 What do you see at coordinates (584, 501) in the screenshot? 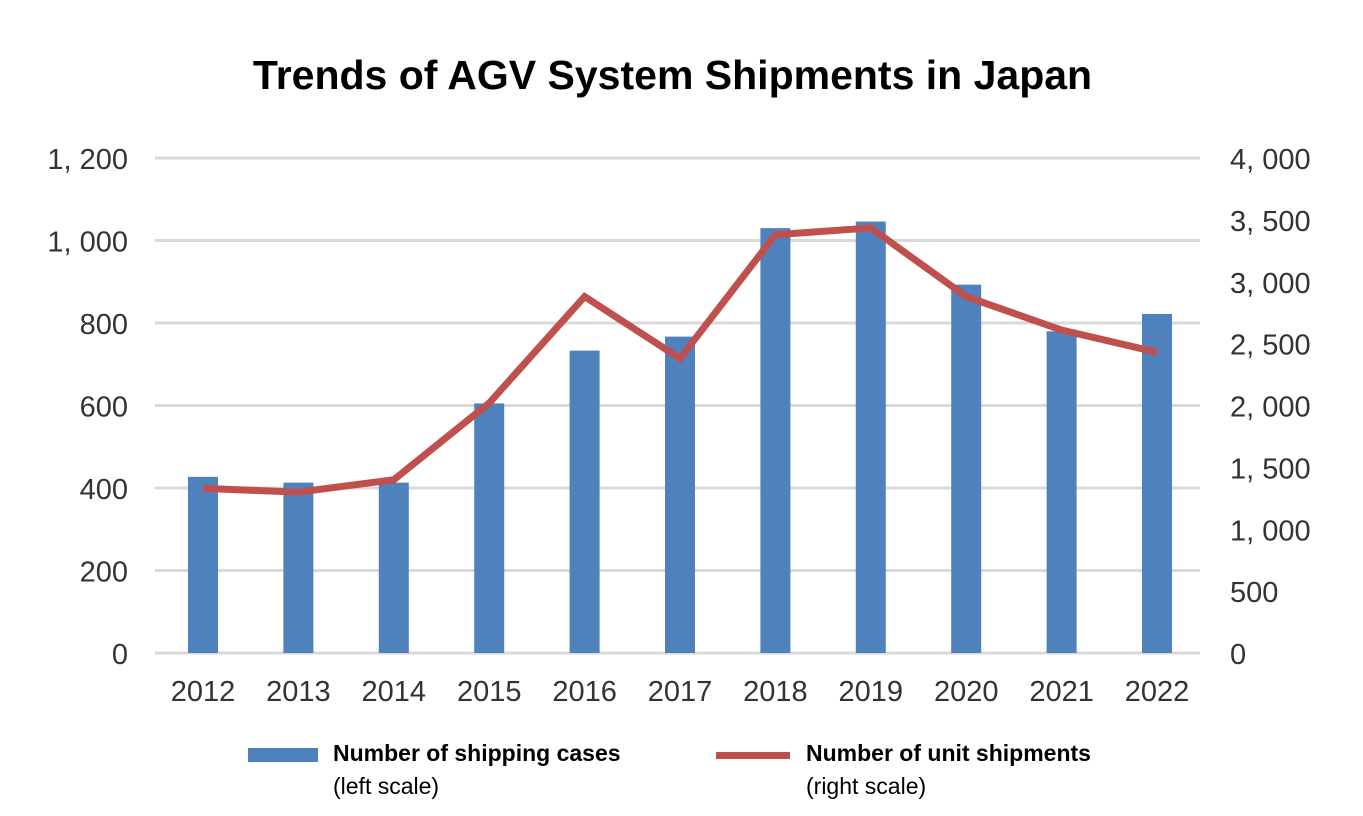
I see `bar-2016` at bounding box center [584, 501].